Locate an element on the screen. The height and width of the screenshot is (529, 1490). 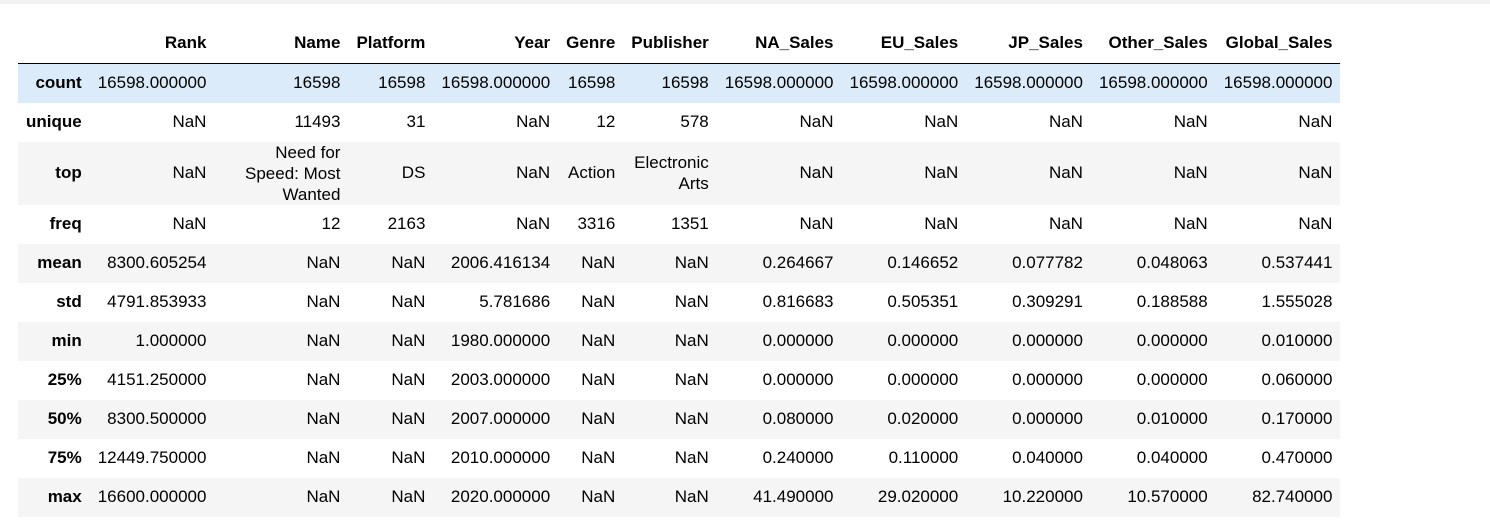
table-cell: 0.505351 is located at coordinates (923, 301).